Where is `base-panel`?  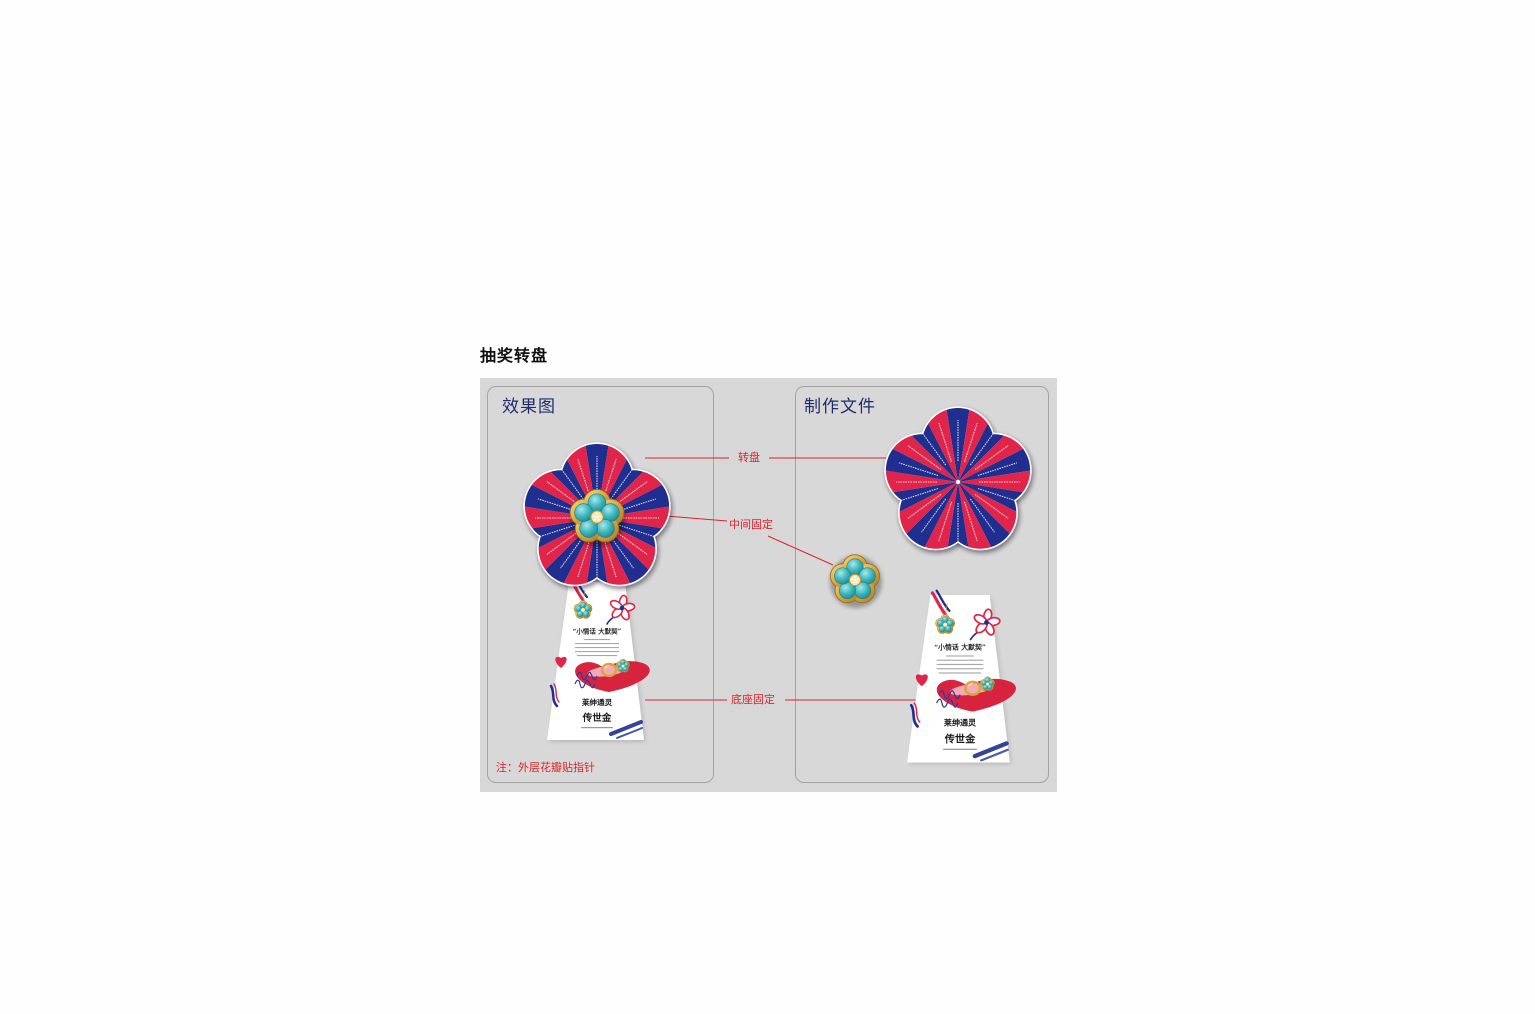
base-panel is located at coordinates (958, 679).